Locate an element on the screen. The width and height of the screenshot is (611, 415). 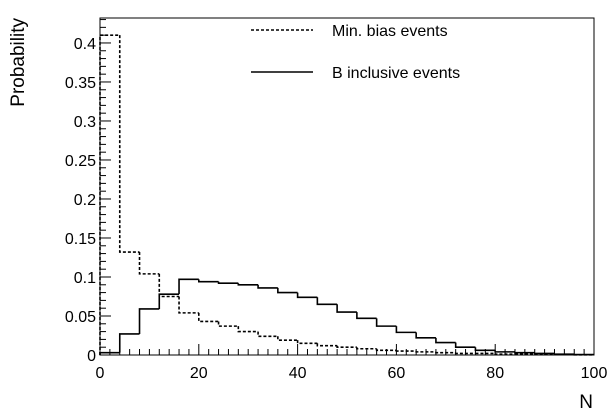
y-axis-label: Probability is located at coordinates (18, 62).